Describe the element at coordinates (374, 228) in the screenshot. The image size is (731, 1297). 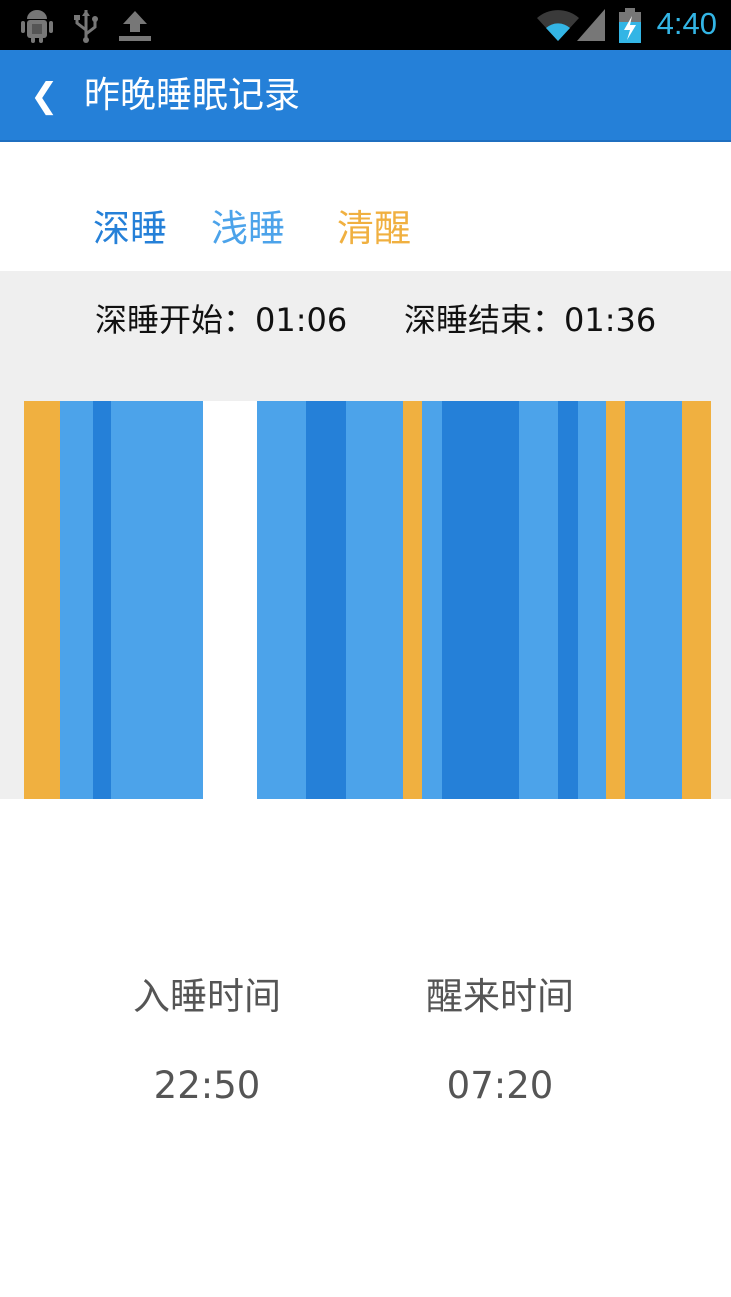
I see `legend-awake: 清醒` at that location.